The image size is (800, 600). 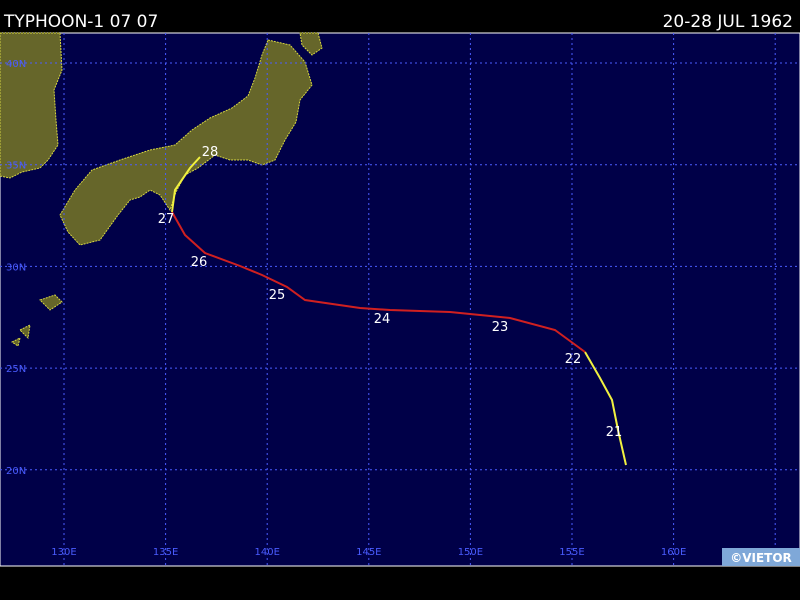 I want to click on lat-label: 35N, so click(x=16, y=166).